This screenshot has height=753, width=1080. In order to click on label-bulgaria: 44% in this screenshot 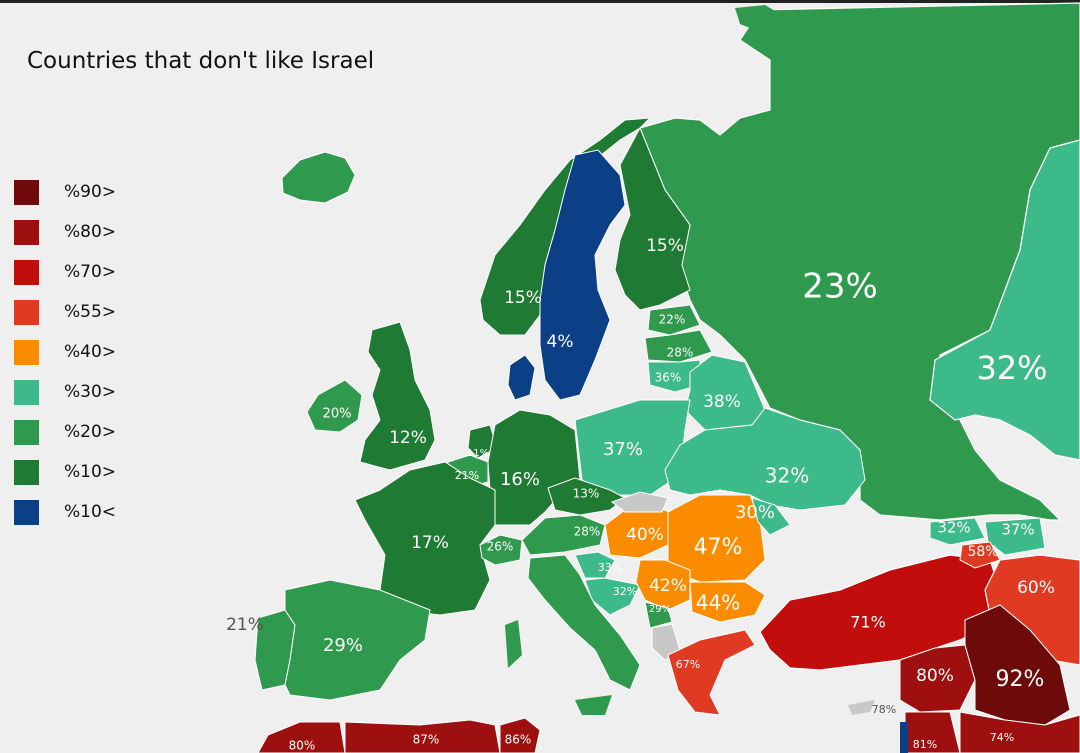, I will do `click(718, 603)`.